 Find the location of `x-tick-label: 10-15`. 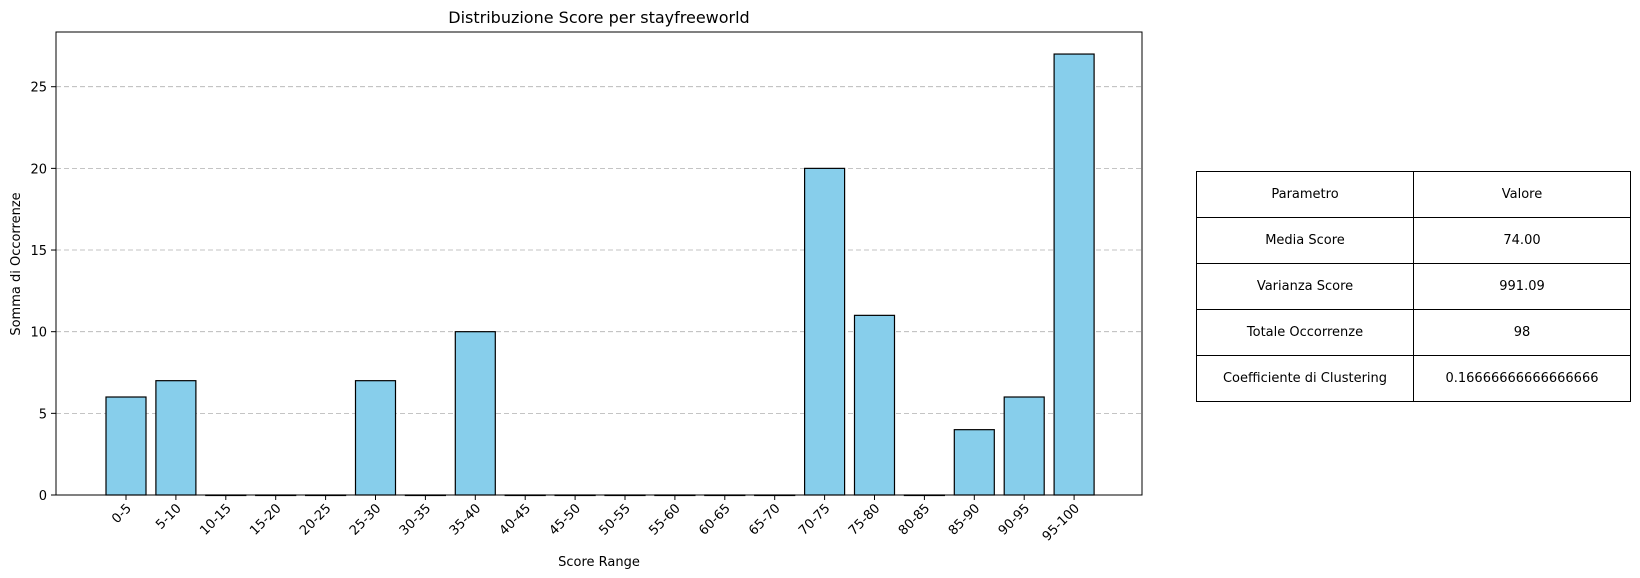

x-tick-label: 10-15 is located at coordinates (215, 519).